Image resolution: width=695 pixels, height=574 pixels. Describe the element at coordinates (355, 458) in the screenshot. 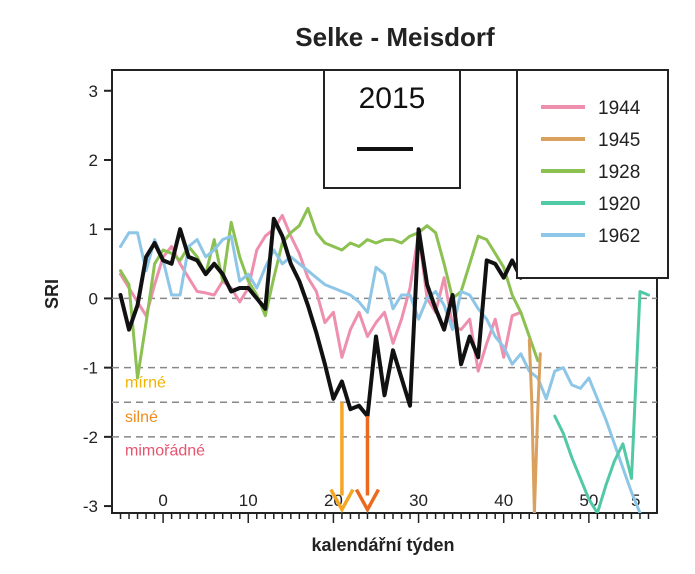

I see `threshold-arrows` at that location.